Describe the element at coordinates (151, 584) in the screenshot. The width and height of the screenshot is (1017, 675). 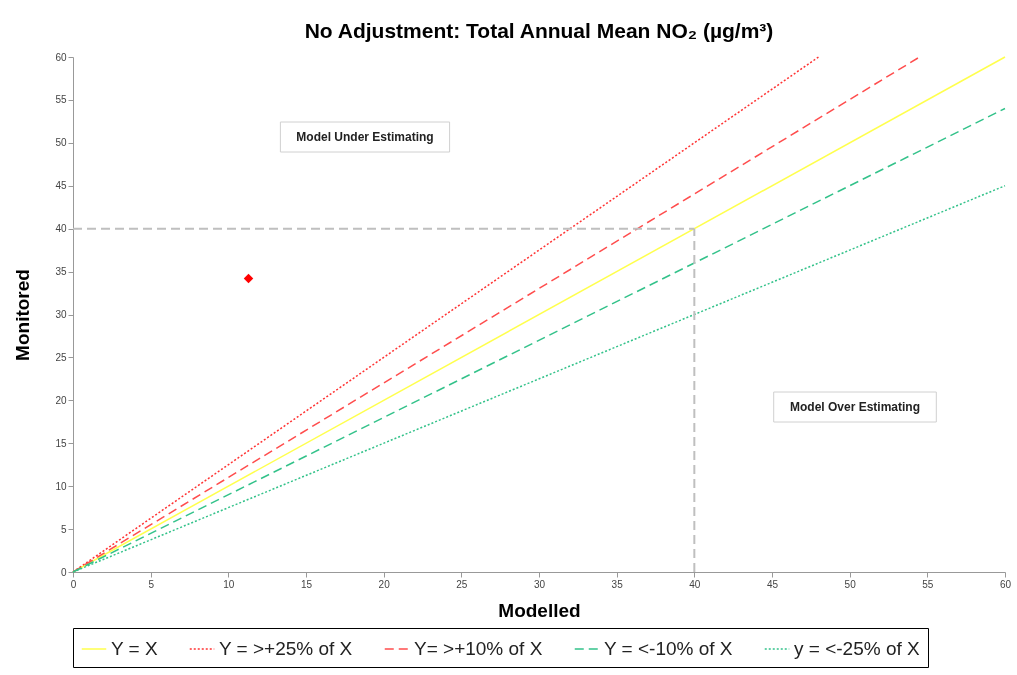
I see `x-tick-label: 5` at that location.